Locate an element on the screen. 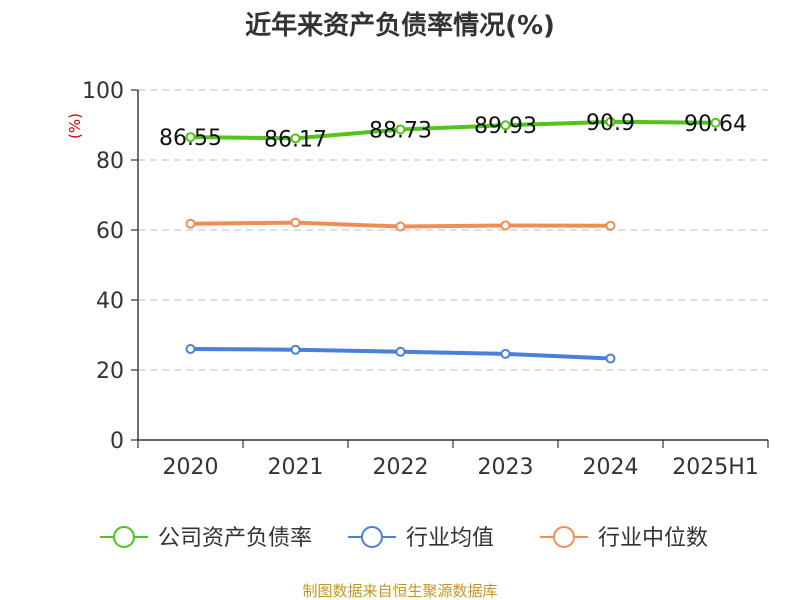 The width and height of the screenshot is (800, 600). y-tick-label: 40 is located at coordinates (110, 301).